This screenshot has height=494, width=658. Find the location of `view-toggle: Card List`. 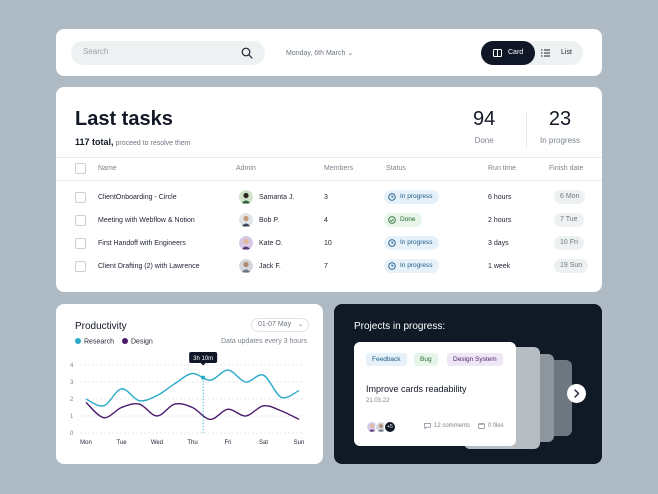

view-toggle: Card List is located at coordinates (532, 53).